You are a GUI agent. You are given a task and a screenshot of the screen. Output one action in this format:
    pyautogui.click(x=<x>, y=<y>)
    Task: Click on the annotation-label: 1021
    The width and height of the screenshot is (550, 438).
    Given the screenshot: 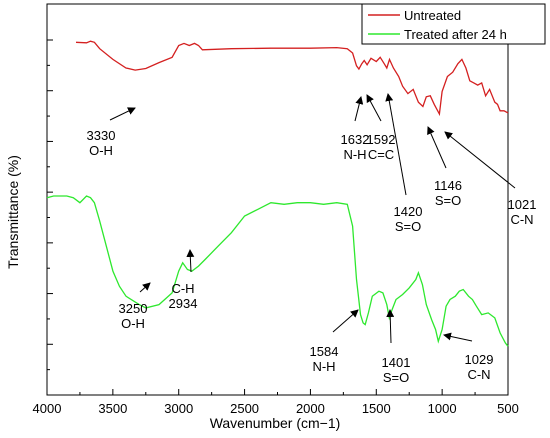 What is the action you would take?
    pyautogui.click(x=522, y=204)
    